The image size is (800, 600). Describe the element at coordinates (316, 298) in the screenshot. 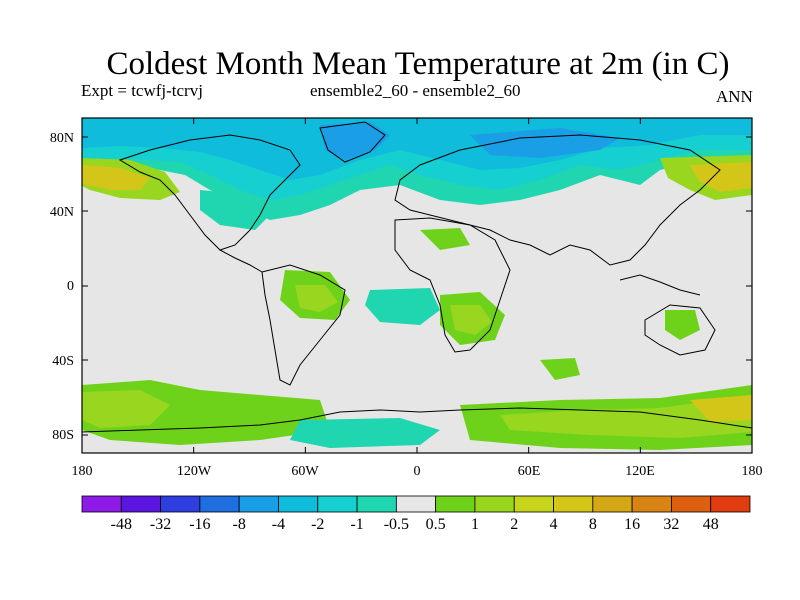

I see `south-america-warmer-region` at that location.